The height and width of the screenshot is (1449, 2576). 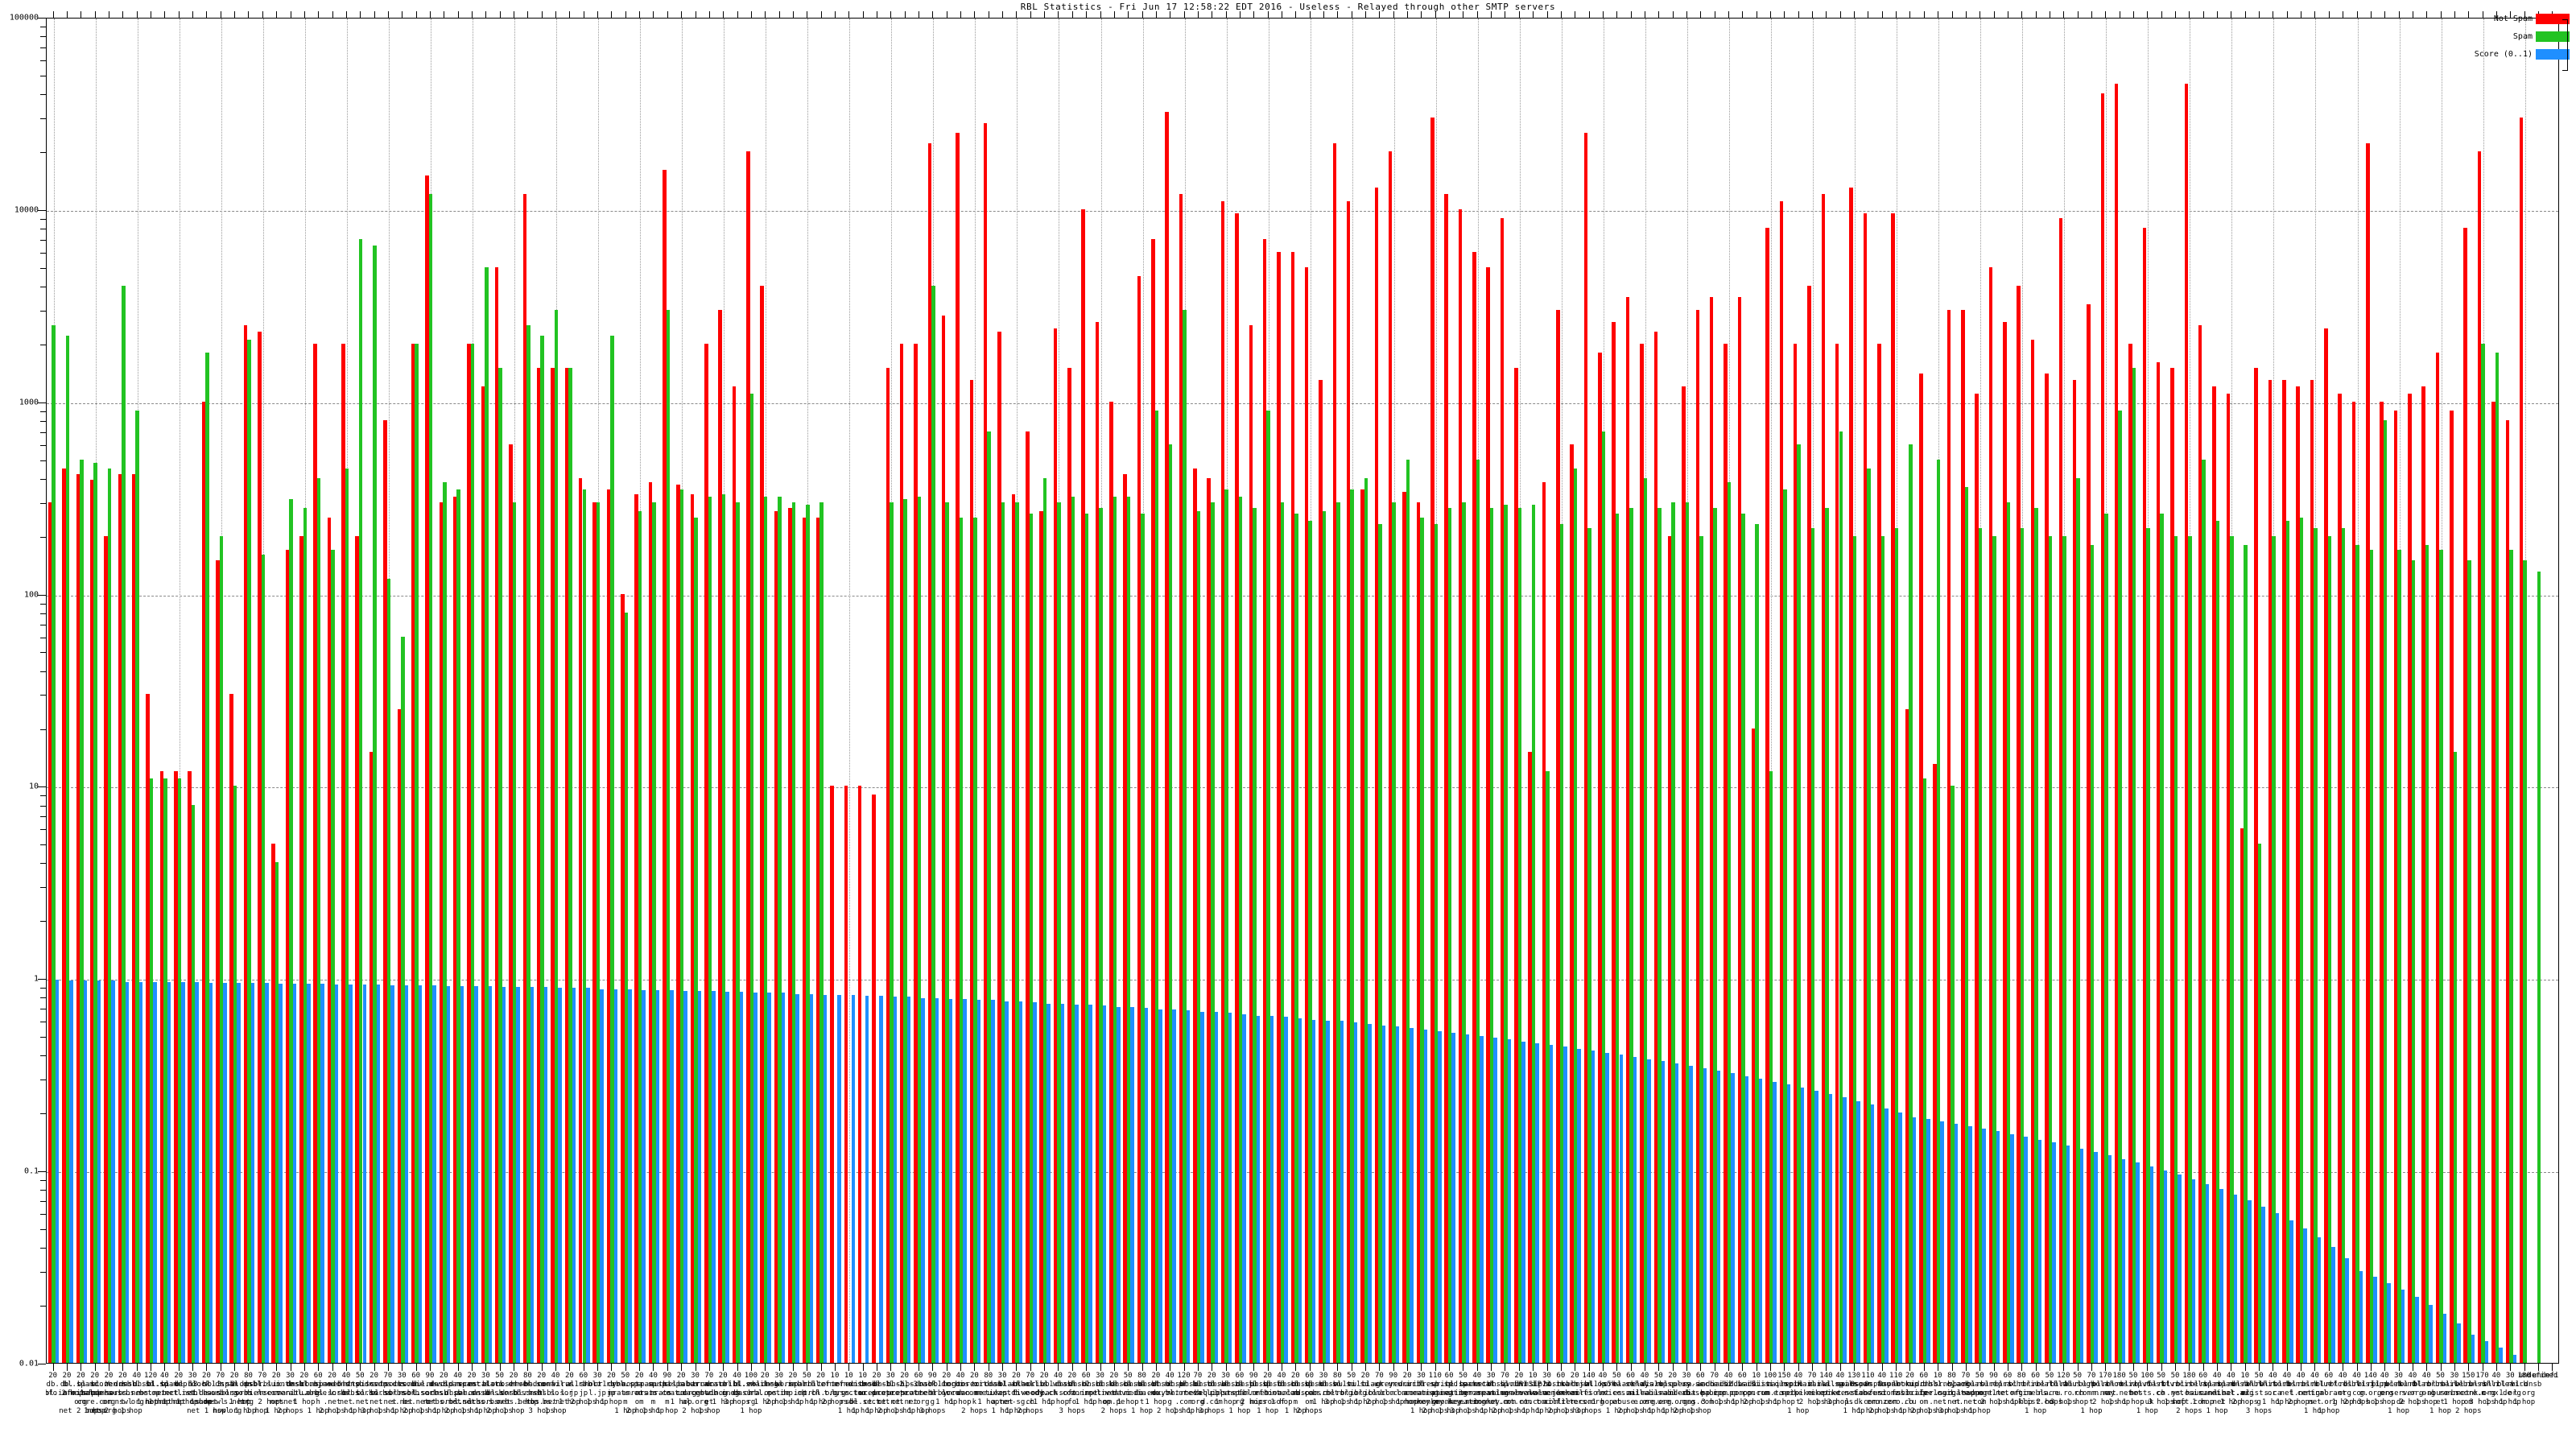 I want to click on legend: Not Spam Spam Score (0..1), so click(x=2485, y=41).